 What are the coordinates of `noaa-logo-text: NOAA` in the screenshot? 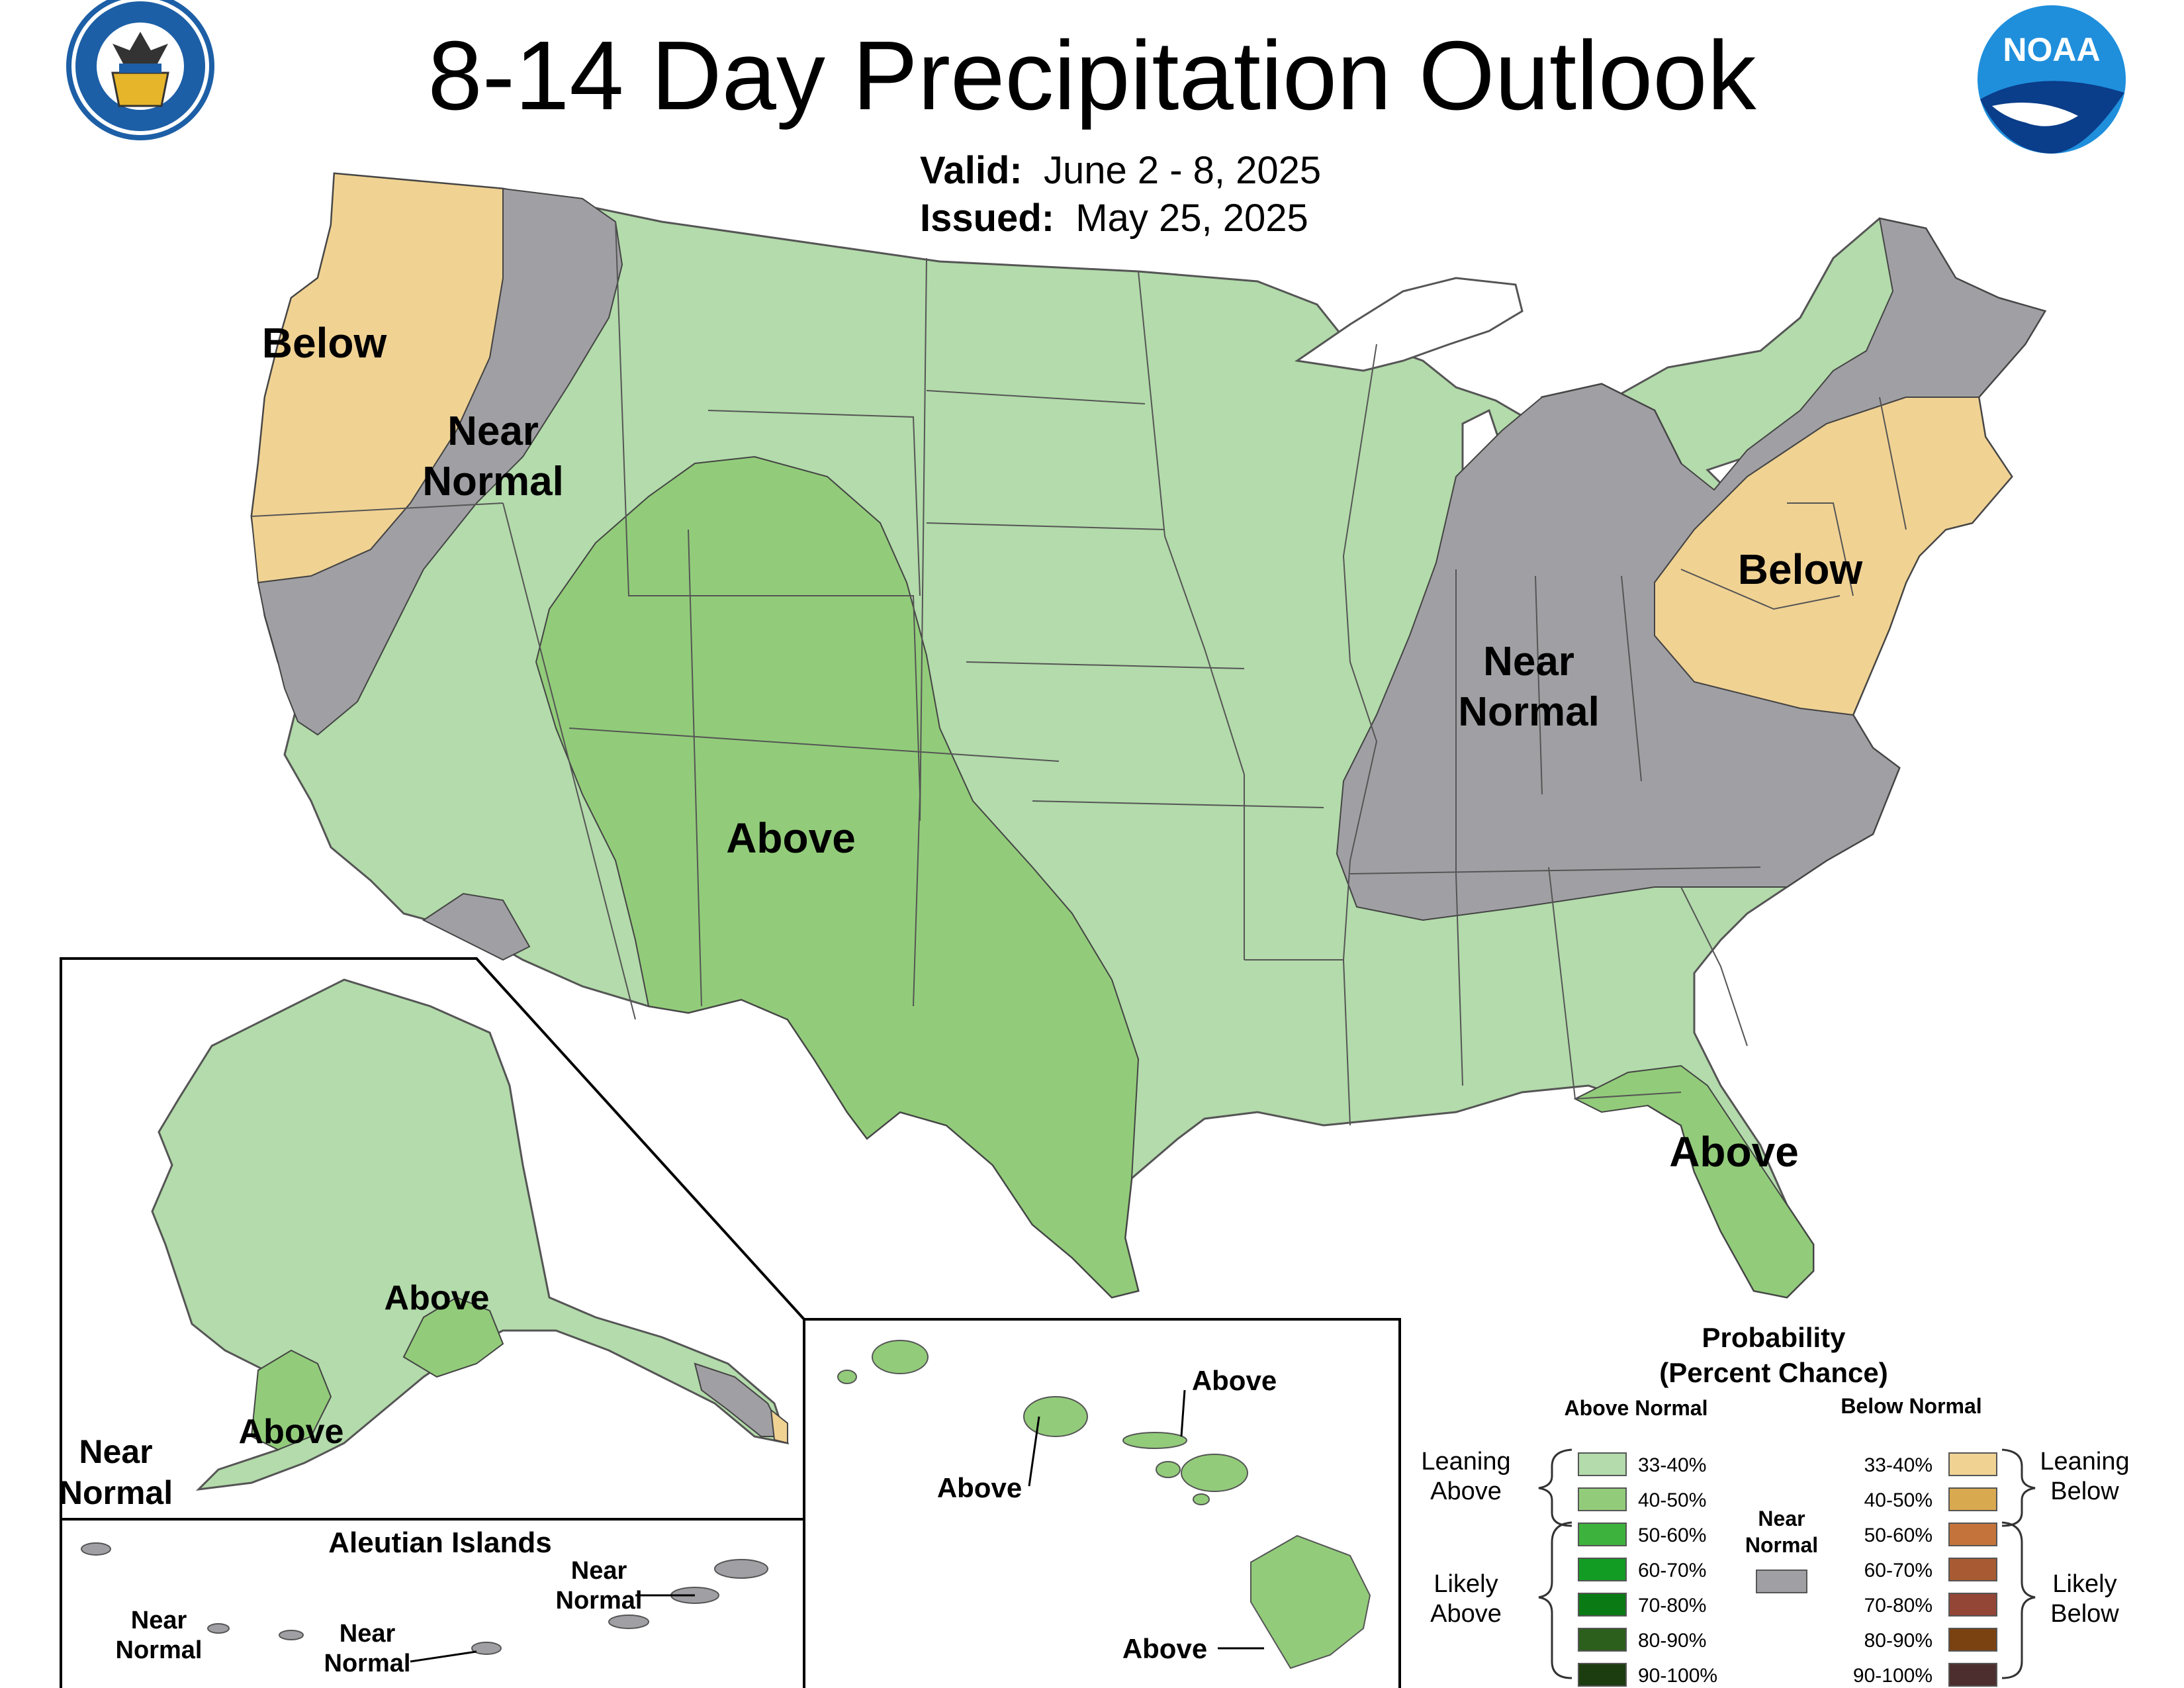 It's located at (2051, 49).